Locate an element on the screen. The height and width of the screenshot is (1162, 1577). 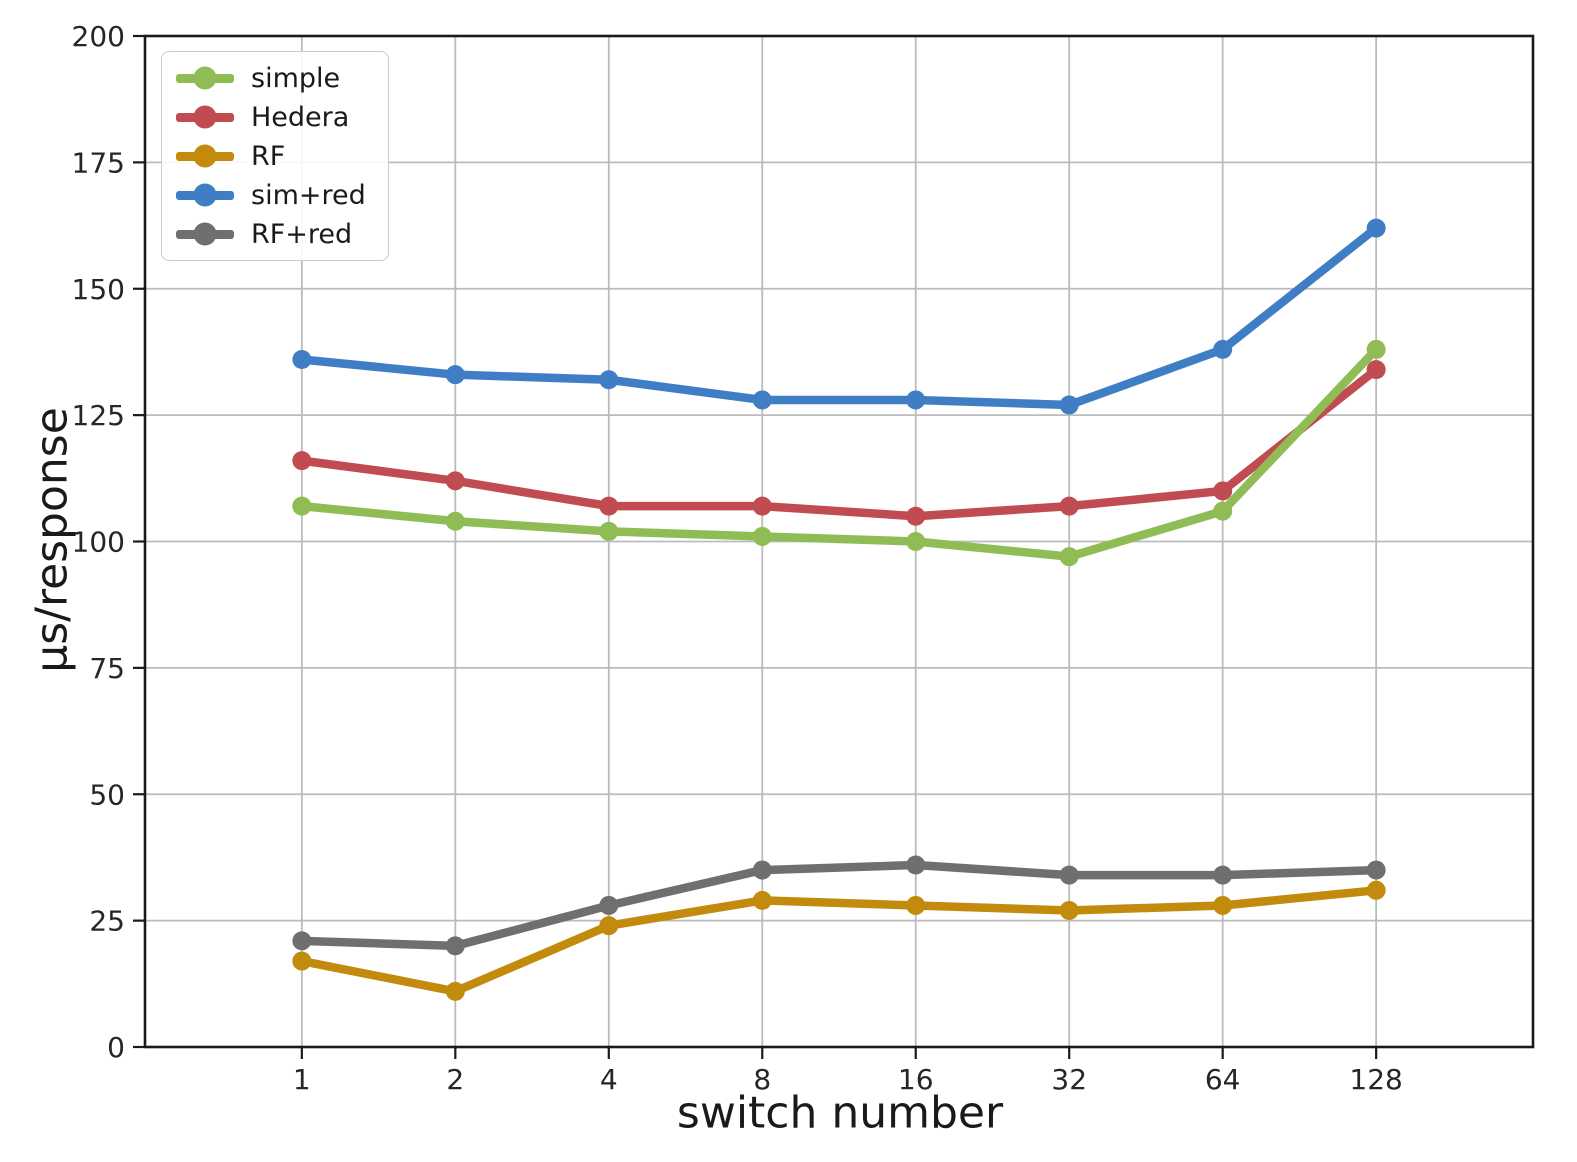
legend-label: Hedera is located at coordinates (300, 117).